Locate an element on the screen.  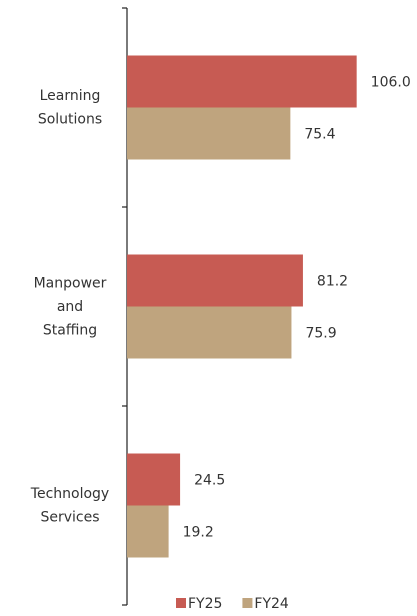
category-label: Manpower and Staffing is located at coordinates (70, 307).